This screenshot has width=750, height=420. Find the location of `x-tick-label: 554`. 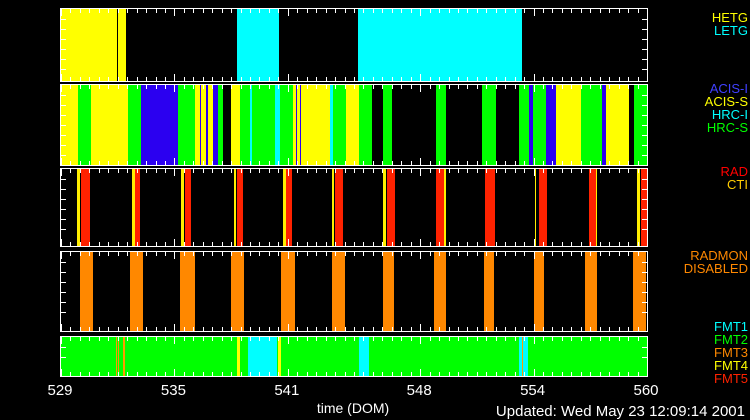

x-tick-label: 554 is located at coordinates (533, 390).